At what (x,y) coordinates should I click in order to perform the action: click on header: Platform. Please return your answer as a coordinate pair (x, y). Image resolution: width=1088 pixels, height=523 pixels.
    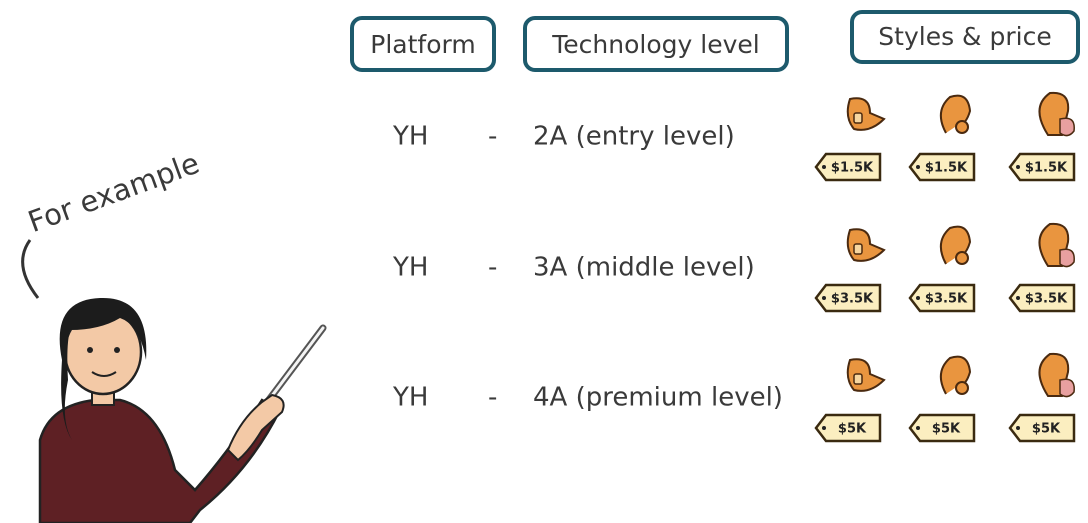
    Looking at the image, I should click on (422, 44).